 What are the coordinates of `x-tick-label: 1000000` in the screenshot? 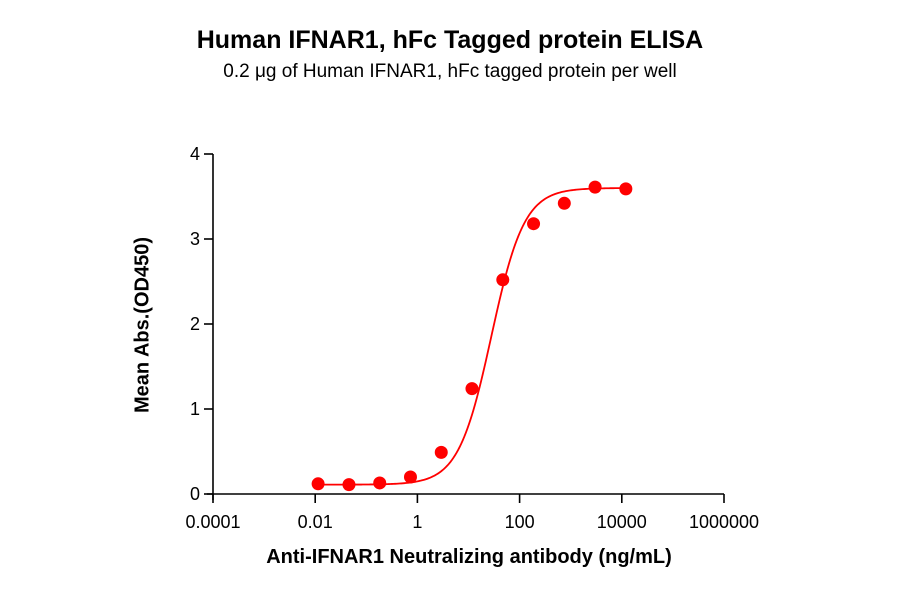 It's located at (724, 522).